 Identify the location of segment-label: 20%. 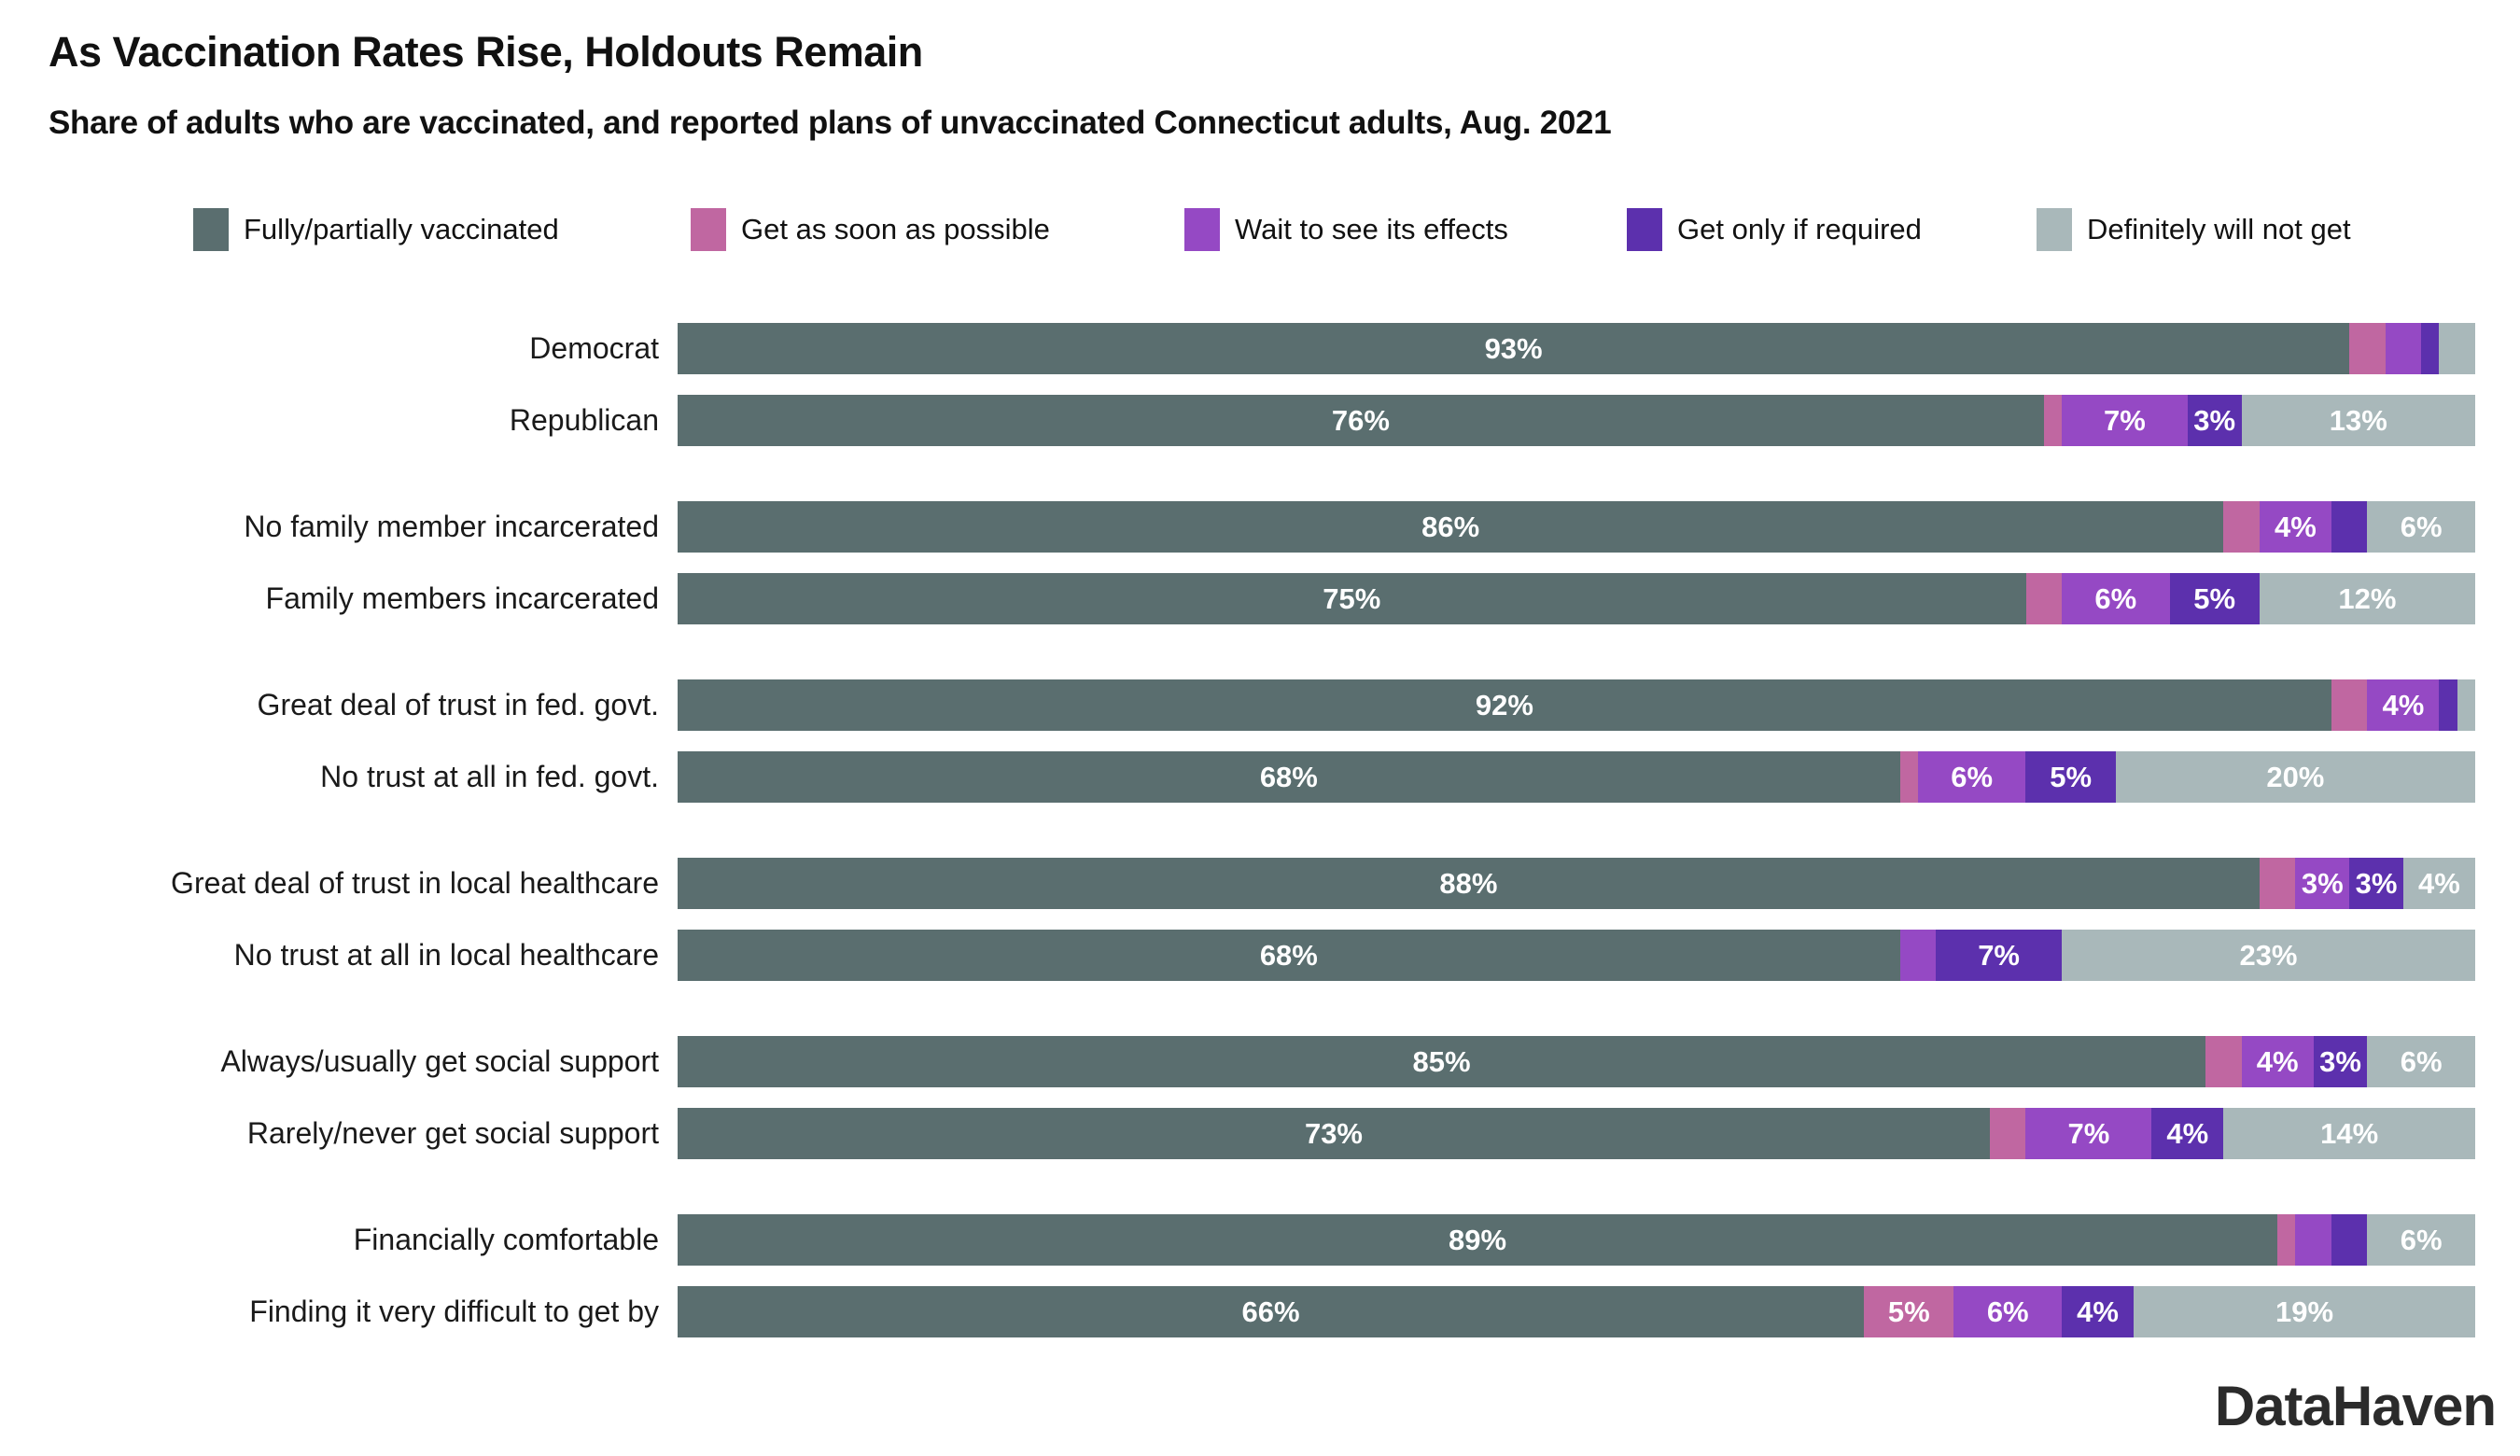
(2295, 776).